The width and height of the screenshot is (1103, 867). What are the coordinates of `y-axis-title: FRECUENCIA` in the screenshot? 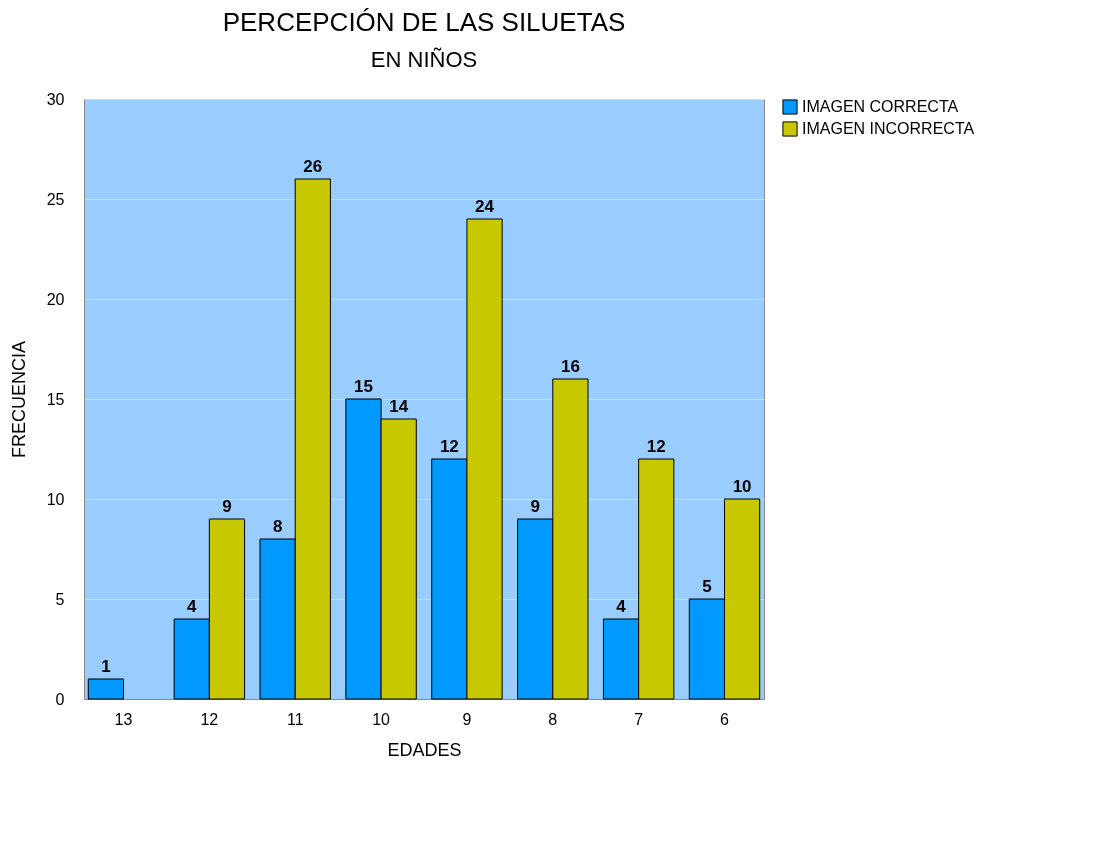 It's located at (18, 399).